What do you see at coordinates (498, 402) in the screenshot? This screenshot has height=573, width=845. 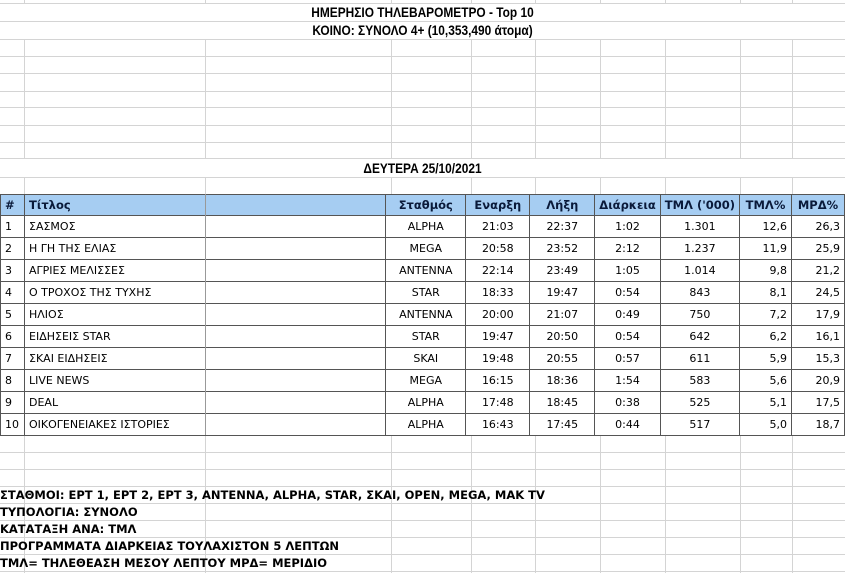 I see `cell-start: 17:48` at bounding box center [498, 402].